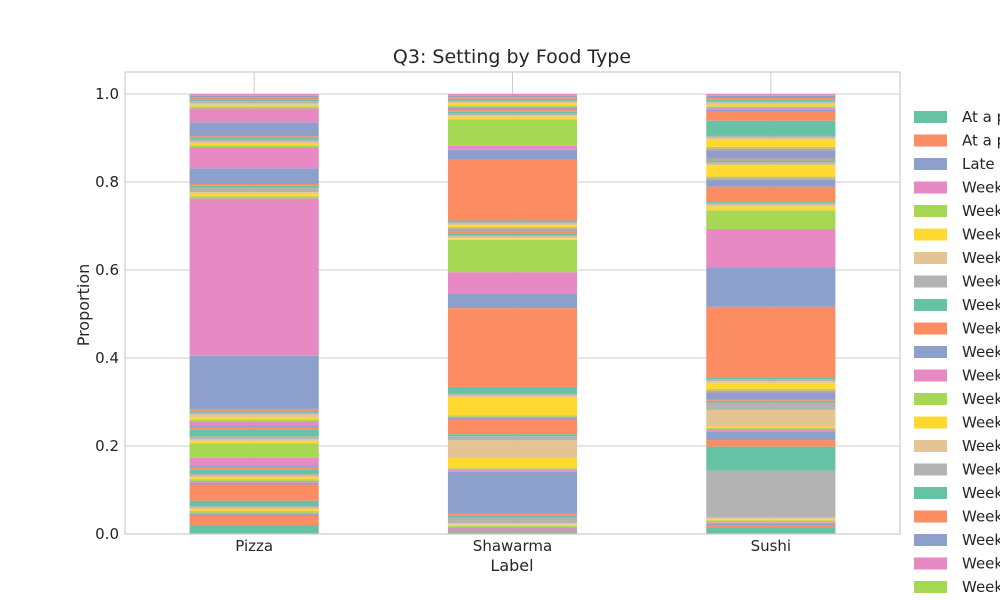 The width and height of the screenshot is (1000, 600). Describe the element at coordinates (107, 182) in the screenshot. I see `y-tick-label: 0.8` at that location.